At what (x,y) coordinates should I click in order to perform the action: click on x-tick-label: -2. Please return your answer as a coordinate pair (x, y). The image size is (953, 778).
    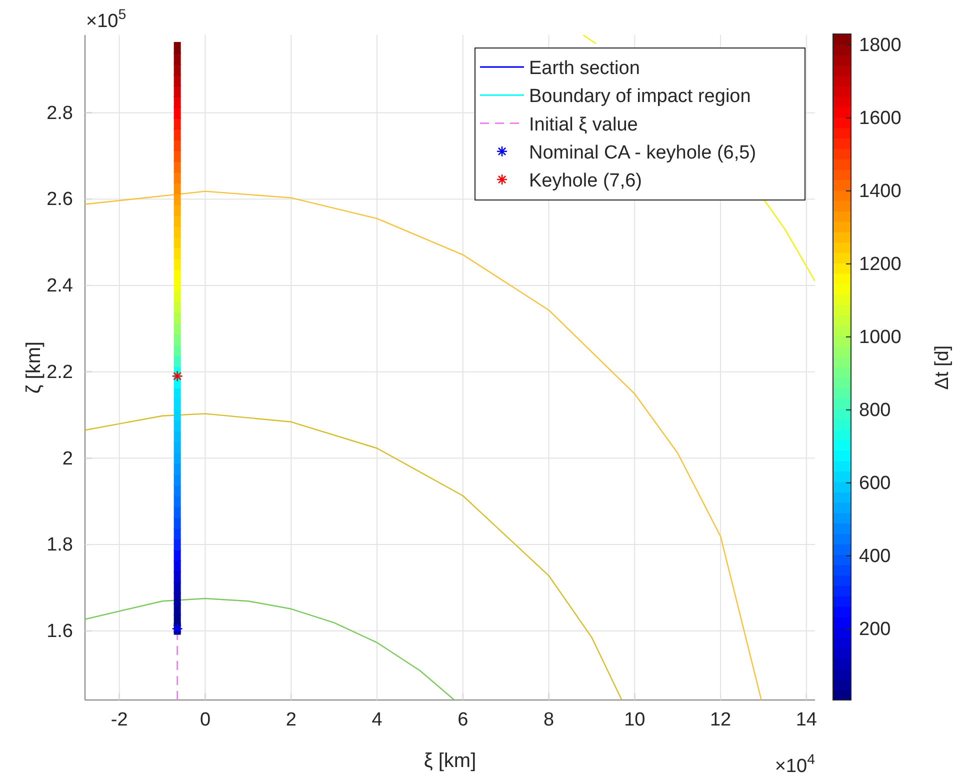
    Looking at the image, I should click on (119, 719).